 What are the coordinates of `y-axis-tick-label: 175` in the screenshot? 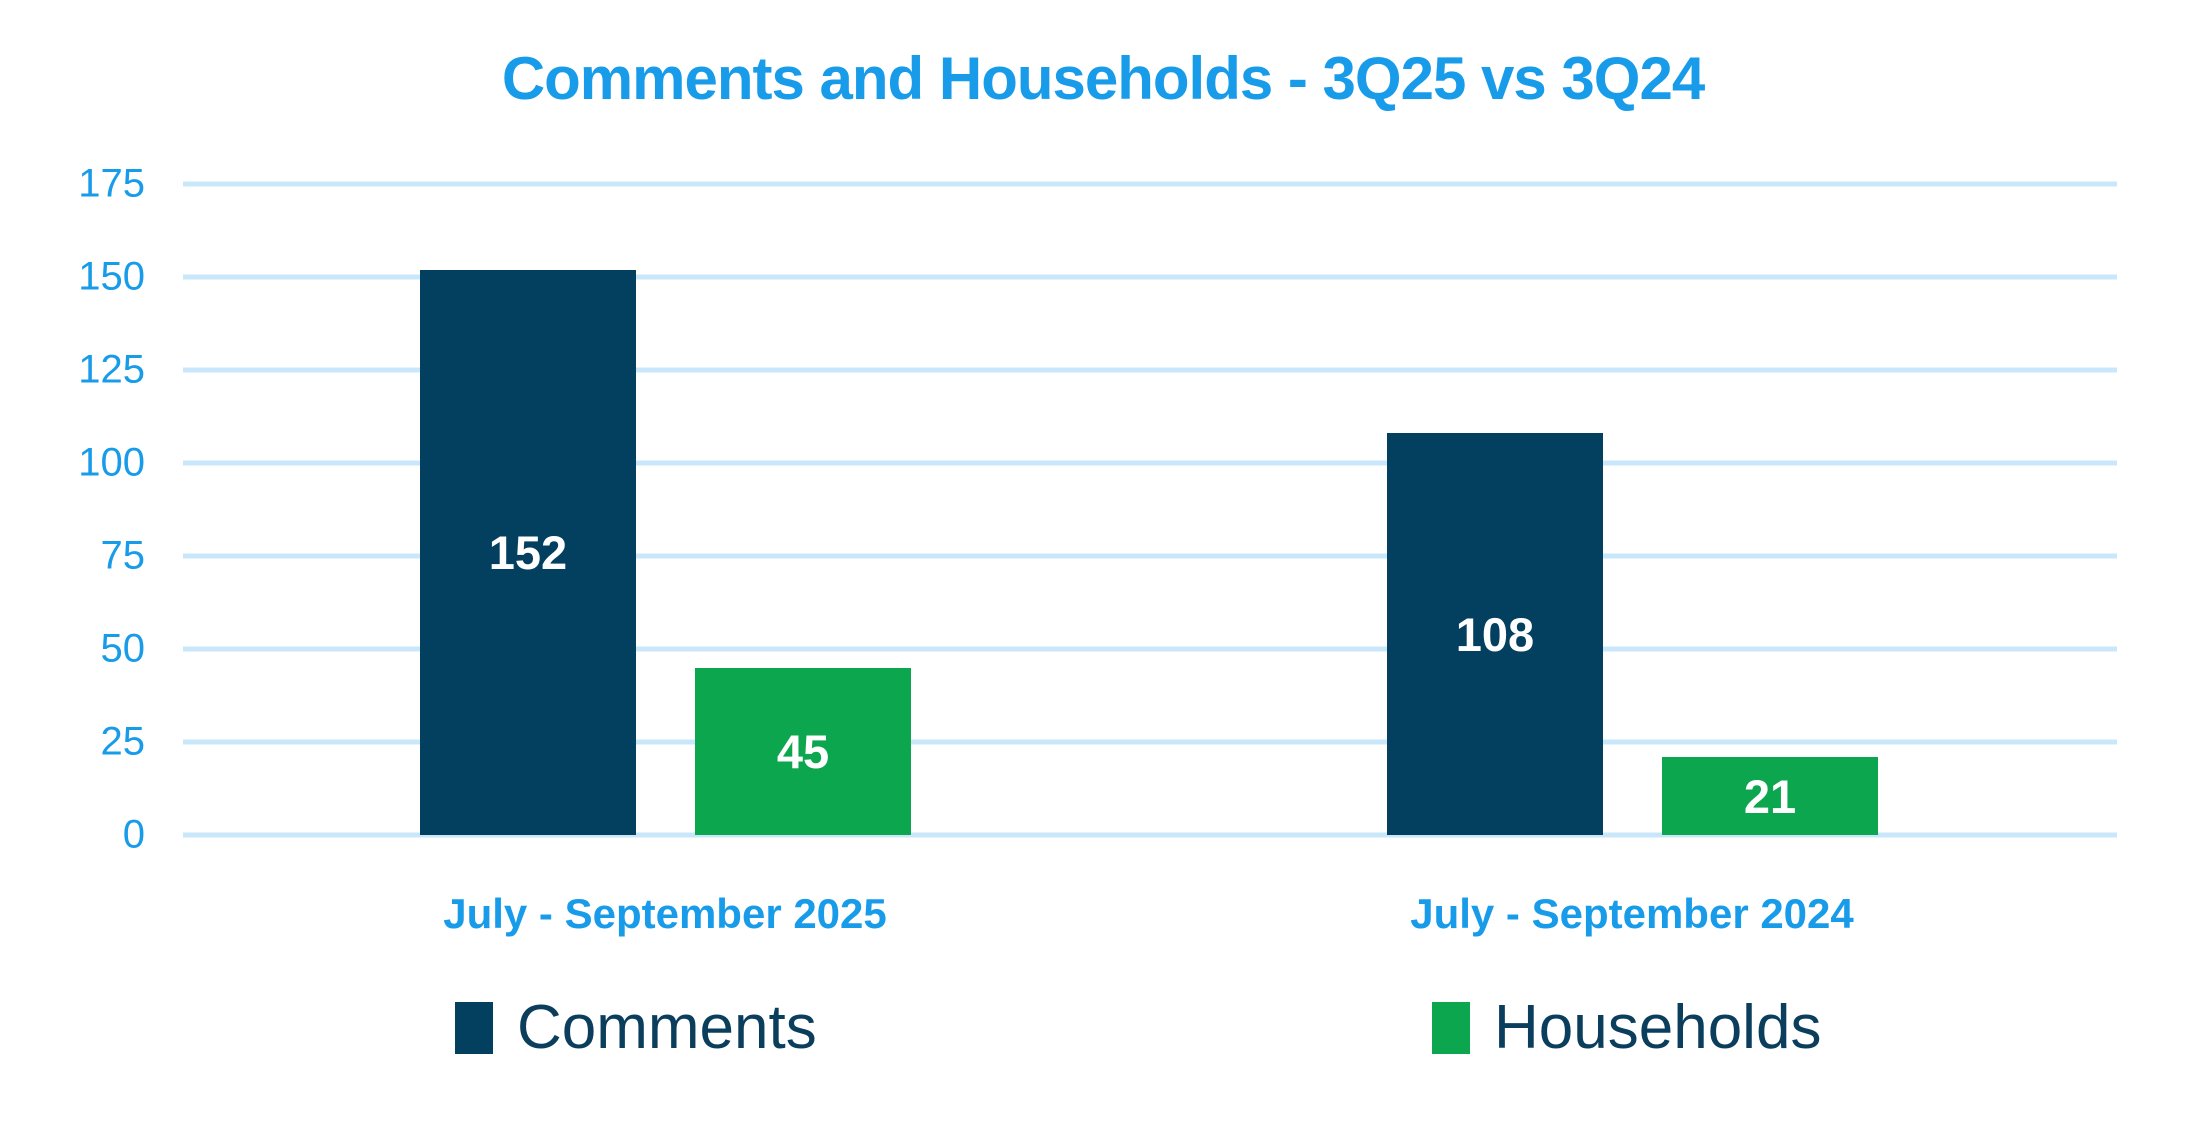 It's located at (111, 183).